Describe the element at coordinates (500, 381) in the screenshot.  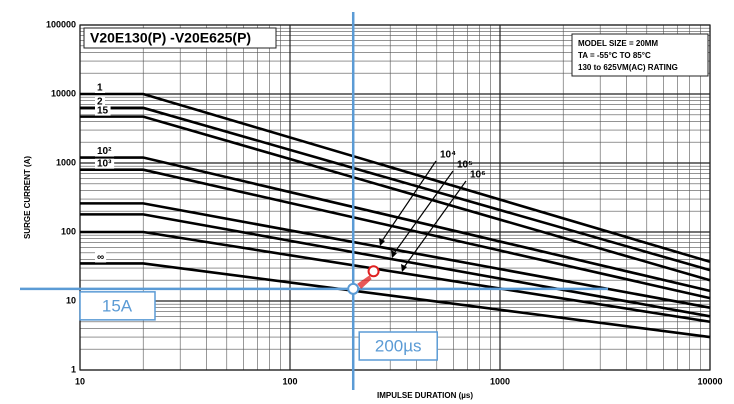
I see `x-tick-label: 1000` at that location.